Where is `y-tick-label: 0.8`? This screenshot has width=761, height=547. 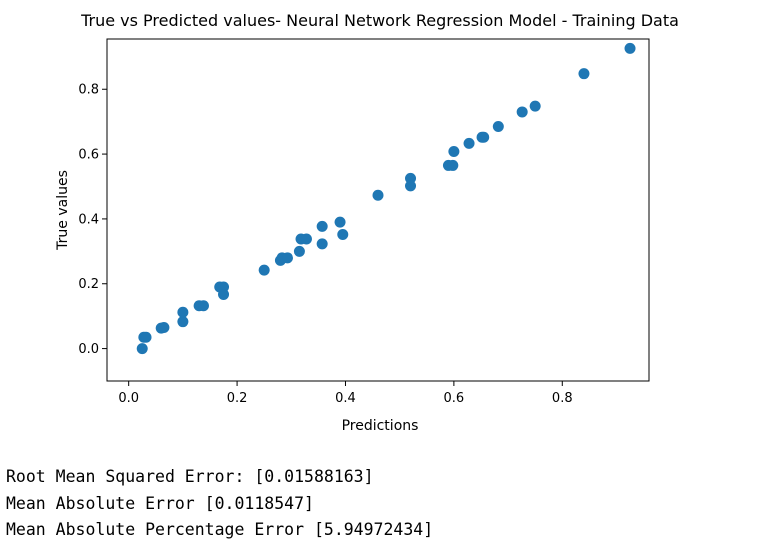 y-tick-label: 0.8 is located at coordinates (88, 90).